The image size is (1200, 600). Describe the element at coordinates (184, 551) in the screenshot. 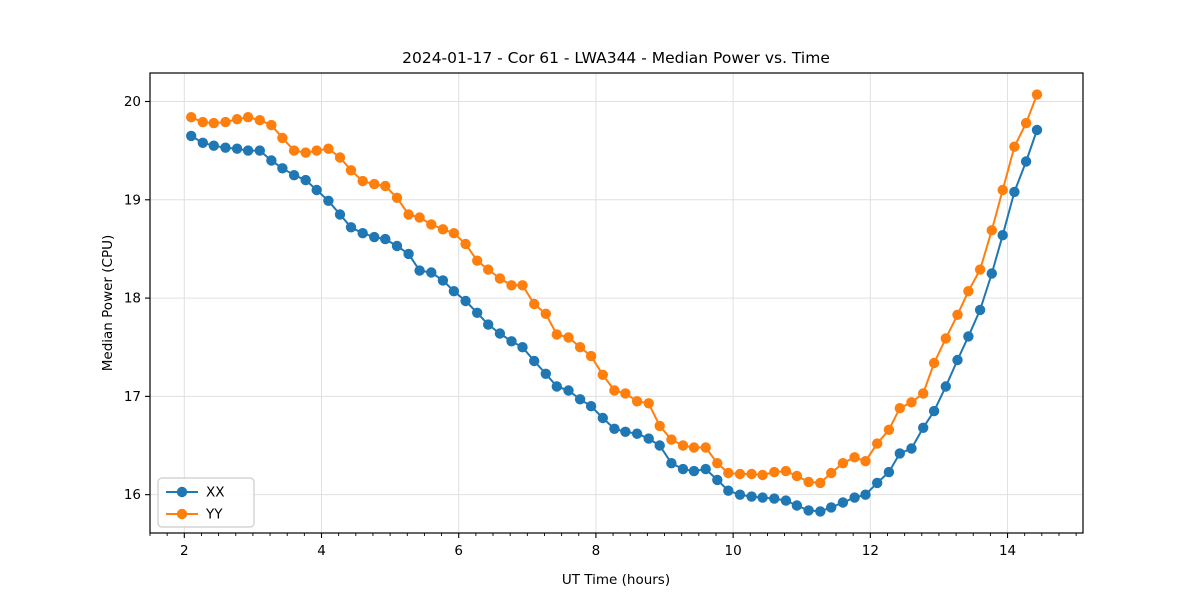

I see `x-tick-label: 2` at that location.